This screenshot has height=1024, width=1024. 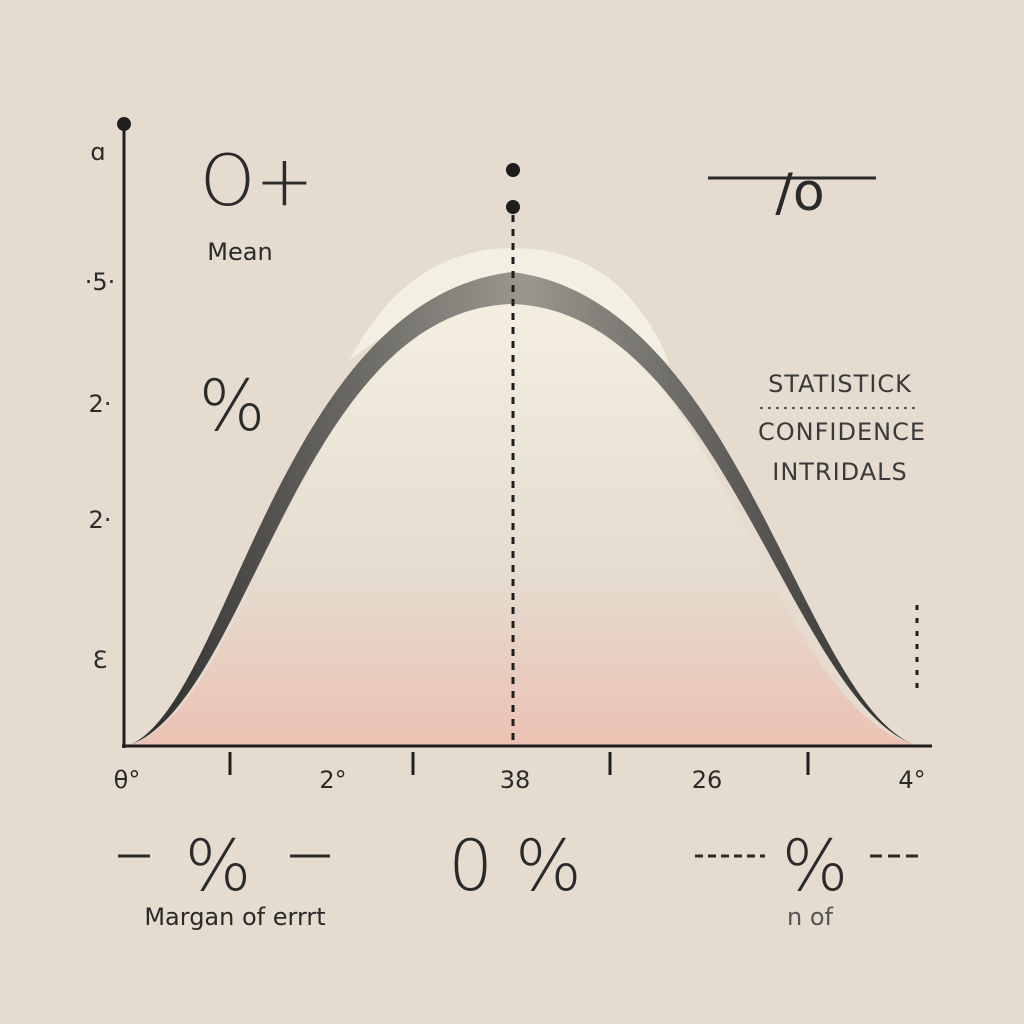 What do you see at coordinates (257, 181) in the screenshot?
I see `top-left-symbol: O+` at bounding box center [257, 181].